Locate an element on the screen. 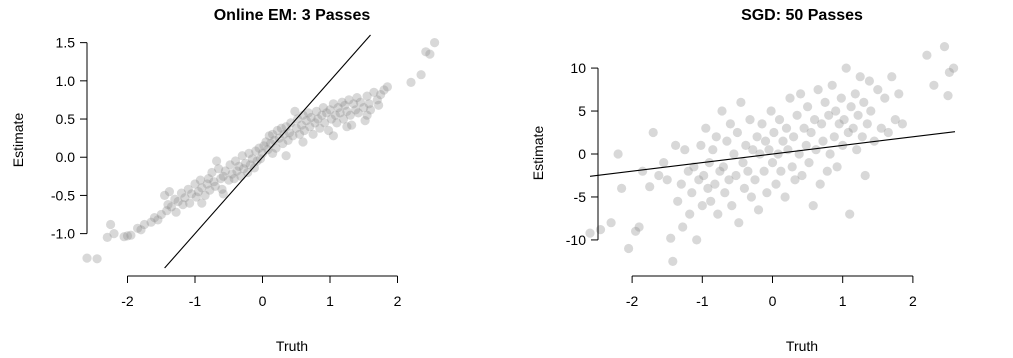 This screenshot has height=358, width=1013. x-tick-label: 0 is located at coordinates (263, 301).